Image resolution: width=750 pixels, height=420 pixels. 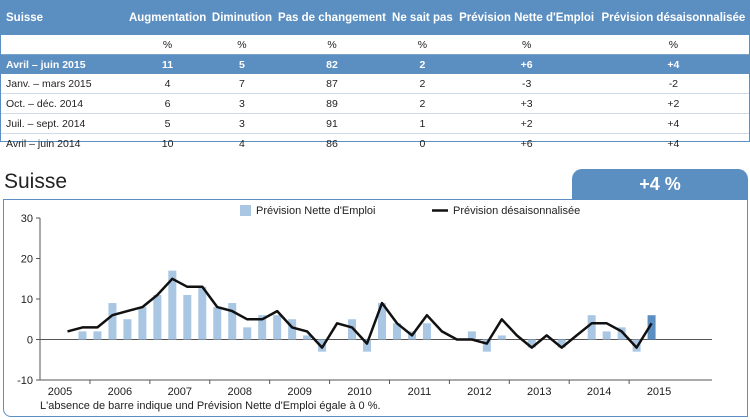 I want to click on table-row: Oct. – déc. 2014 6 3 89 2 +3 +2, so click(x=375, y=103).